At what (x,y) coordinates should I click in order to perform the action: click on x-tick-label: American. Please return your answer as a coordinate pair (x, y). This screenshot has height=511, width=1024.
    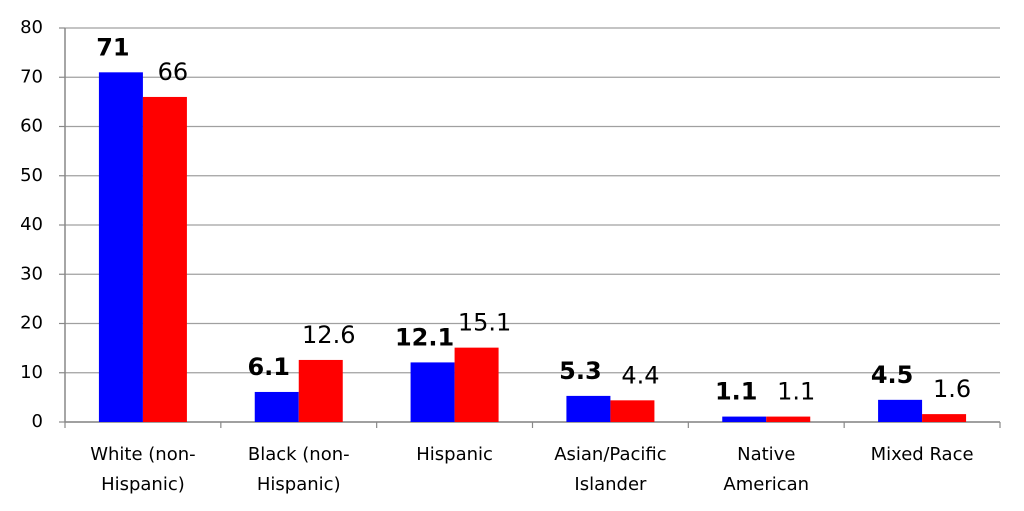
    Looking at the image, I should click on (766, 484).